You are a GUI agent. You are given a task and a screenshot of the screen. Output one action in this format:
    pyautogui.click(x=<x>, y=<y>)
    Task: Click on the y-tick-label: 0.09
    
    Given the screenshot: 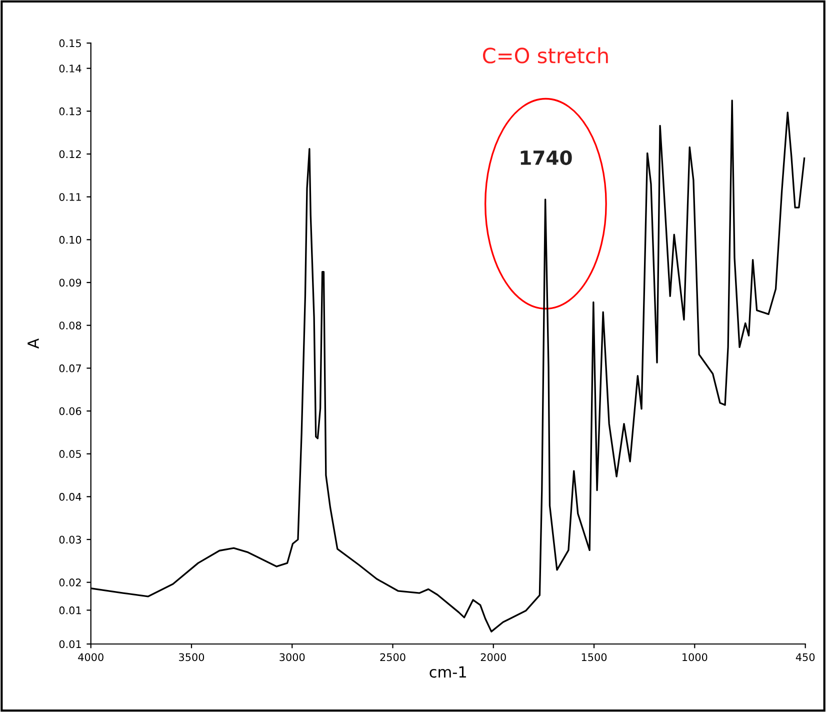 What is the action you would take?
    pyautogui.click(x=70, y=282)
    